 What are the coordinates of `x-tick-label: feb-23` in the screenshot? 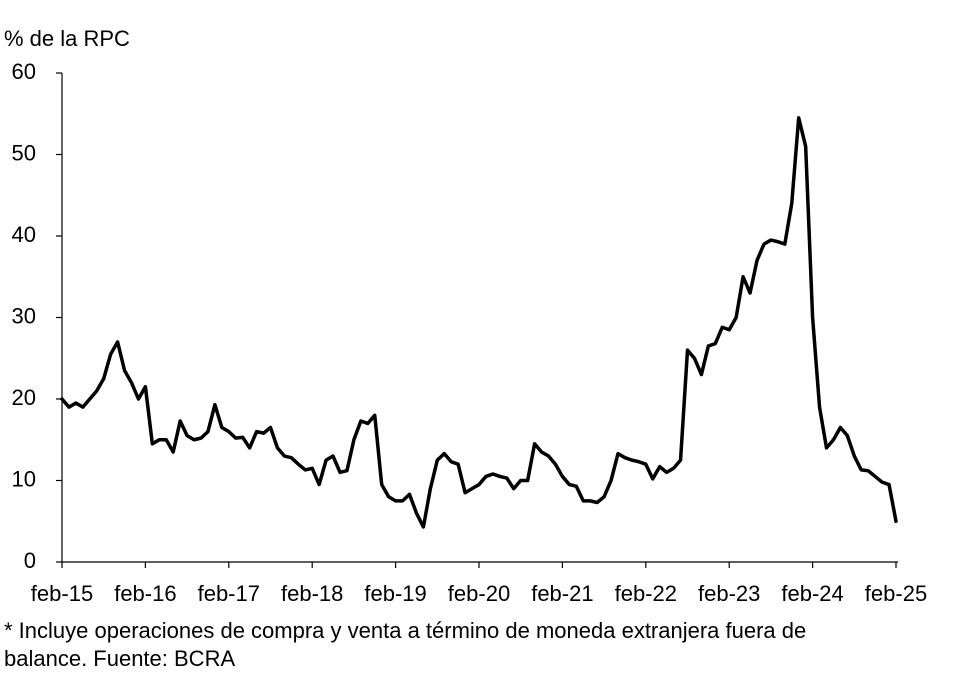 It's located at (729, 593).